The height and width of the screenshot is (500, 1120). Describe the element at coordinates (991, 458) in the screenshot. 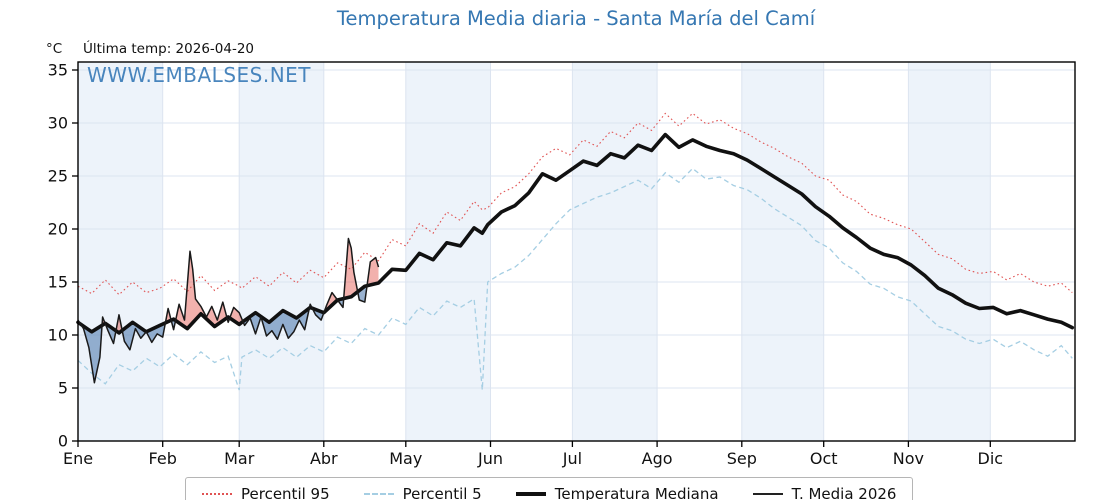

I see `x-tick-label: Dic` at that location.